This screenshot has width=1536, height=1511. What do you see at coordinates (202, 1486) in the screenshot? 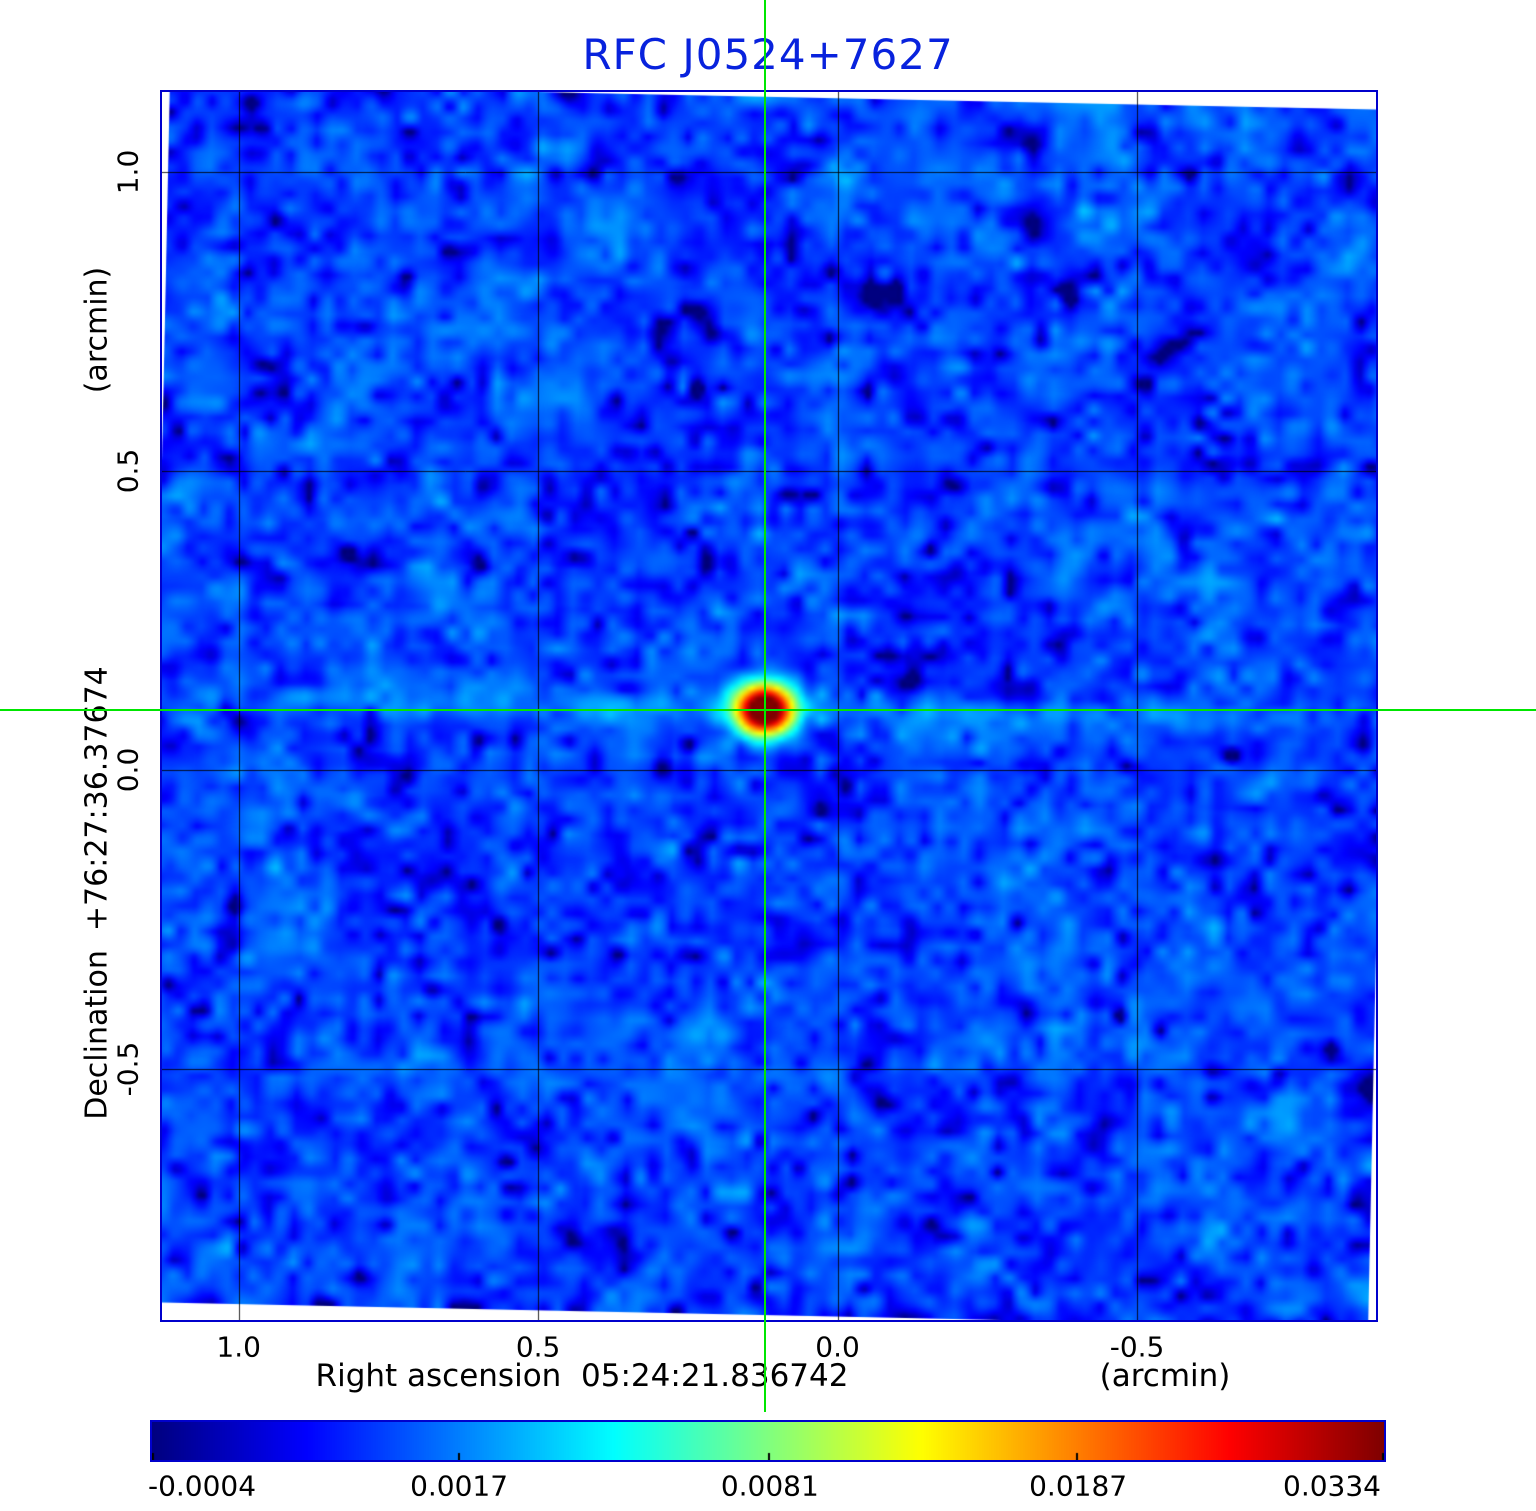
I see `colorbar-tick-label: -0.0004` at bounding box center [202, 1486].